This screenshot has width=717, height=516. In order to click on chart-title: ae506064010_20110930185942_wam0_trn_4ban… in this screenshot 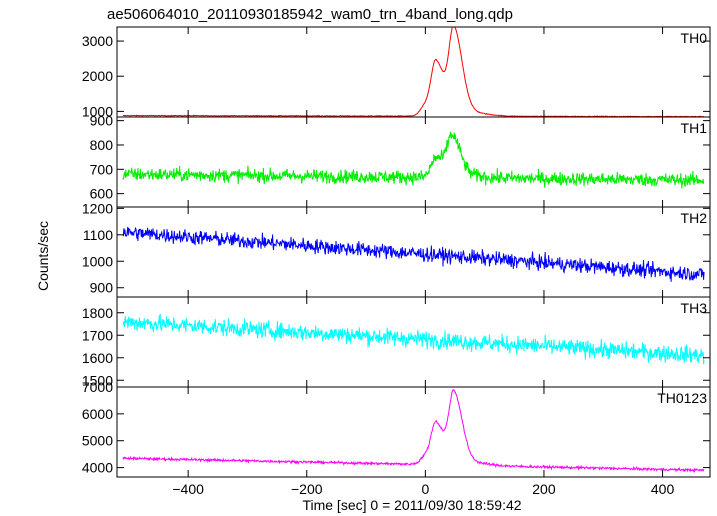, I will do `click(310, 14)`.